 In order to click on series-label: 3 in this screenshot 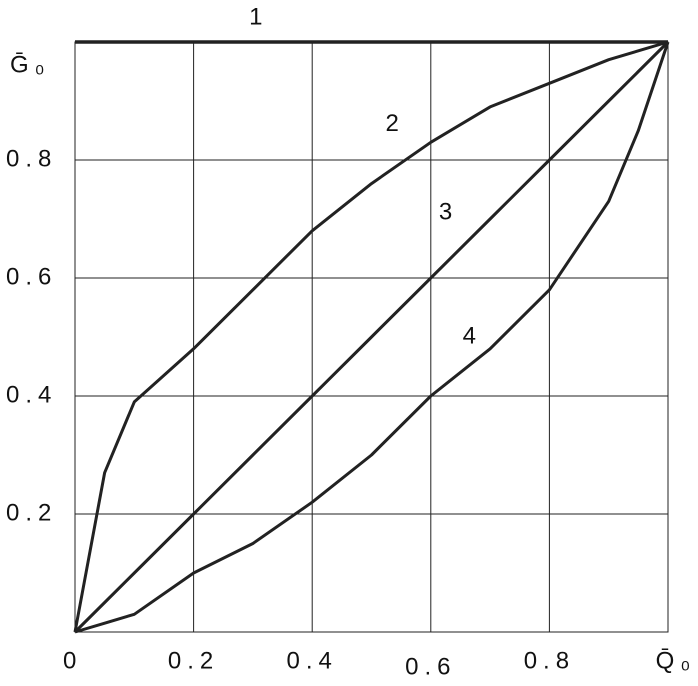, I will do `click(448, 211)`.